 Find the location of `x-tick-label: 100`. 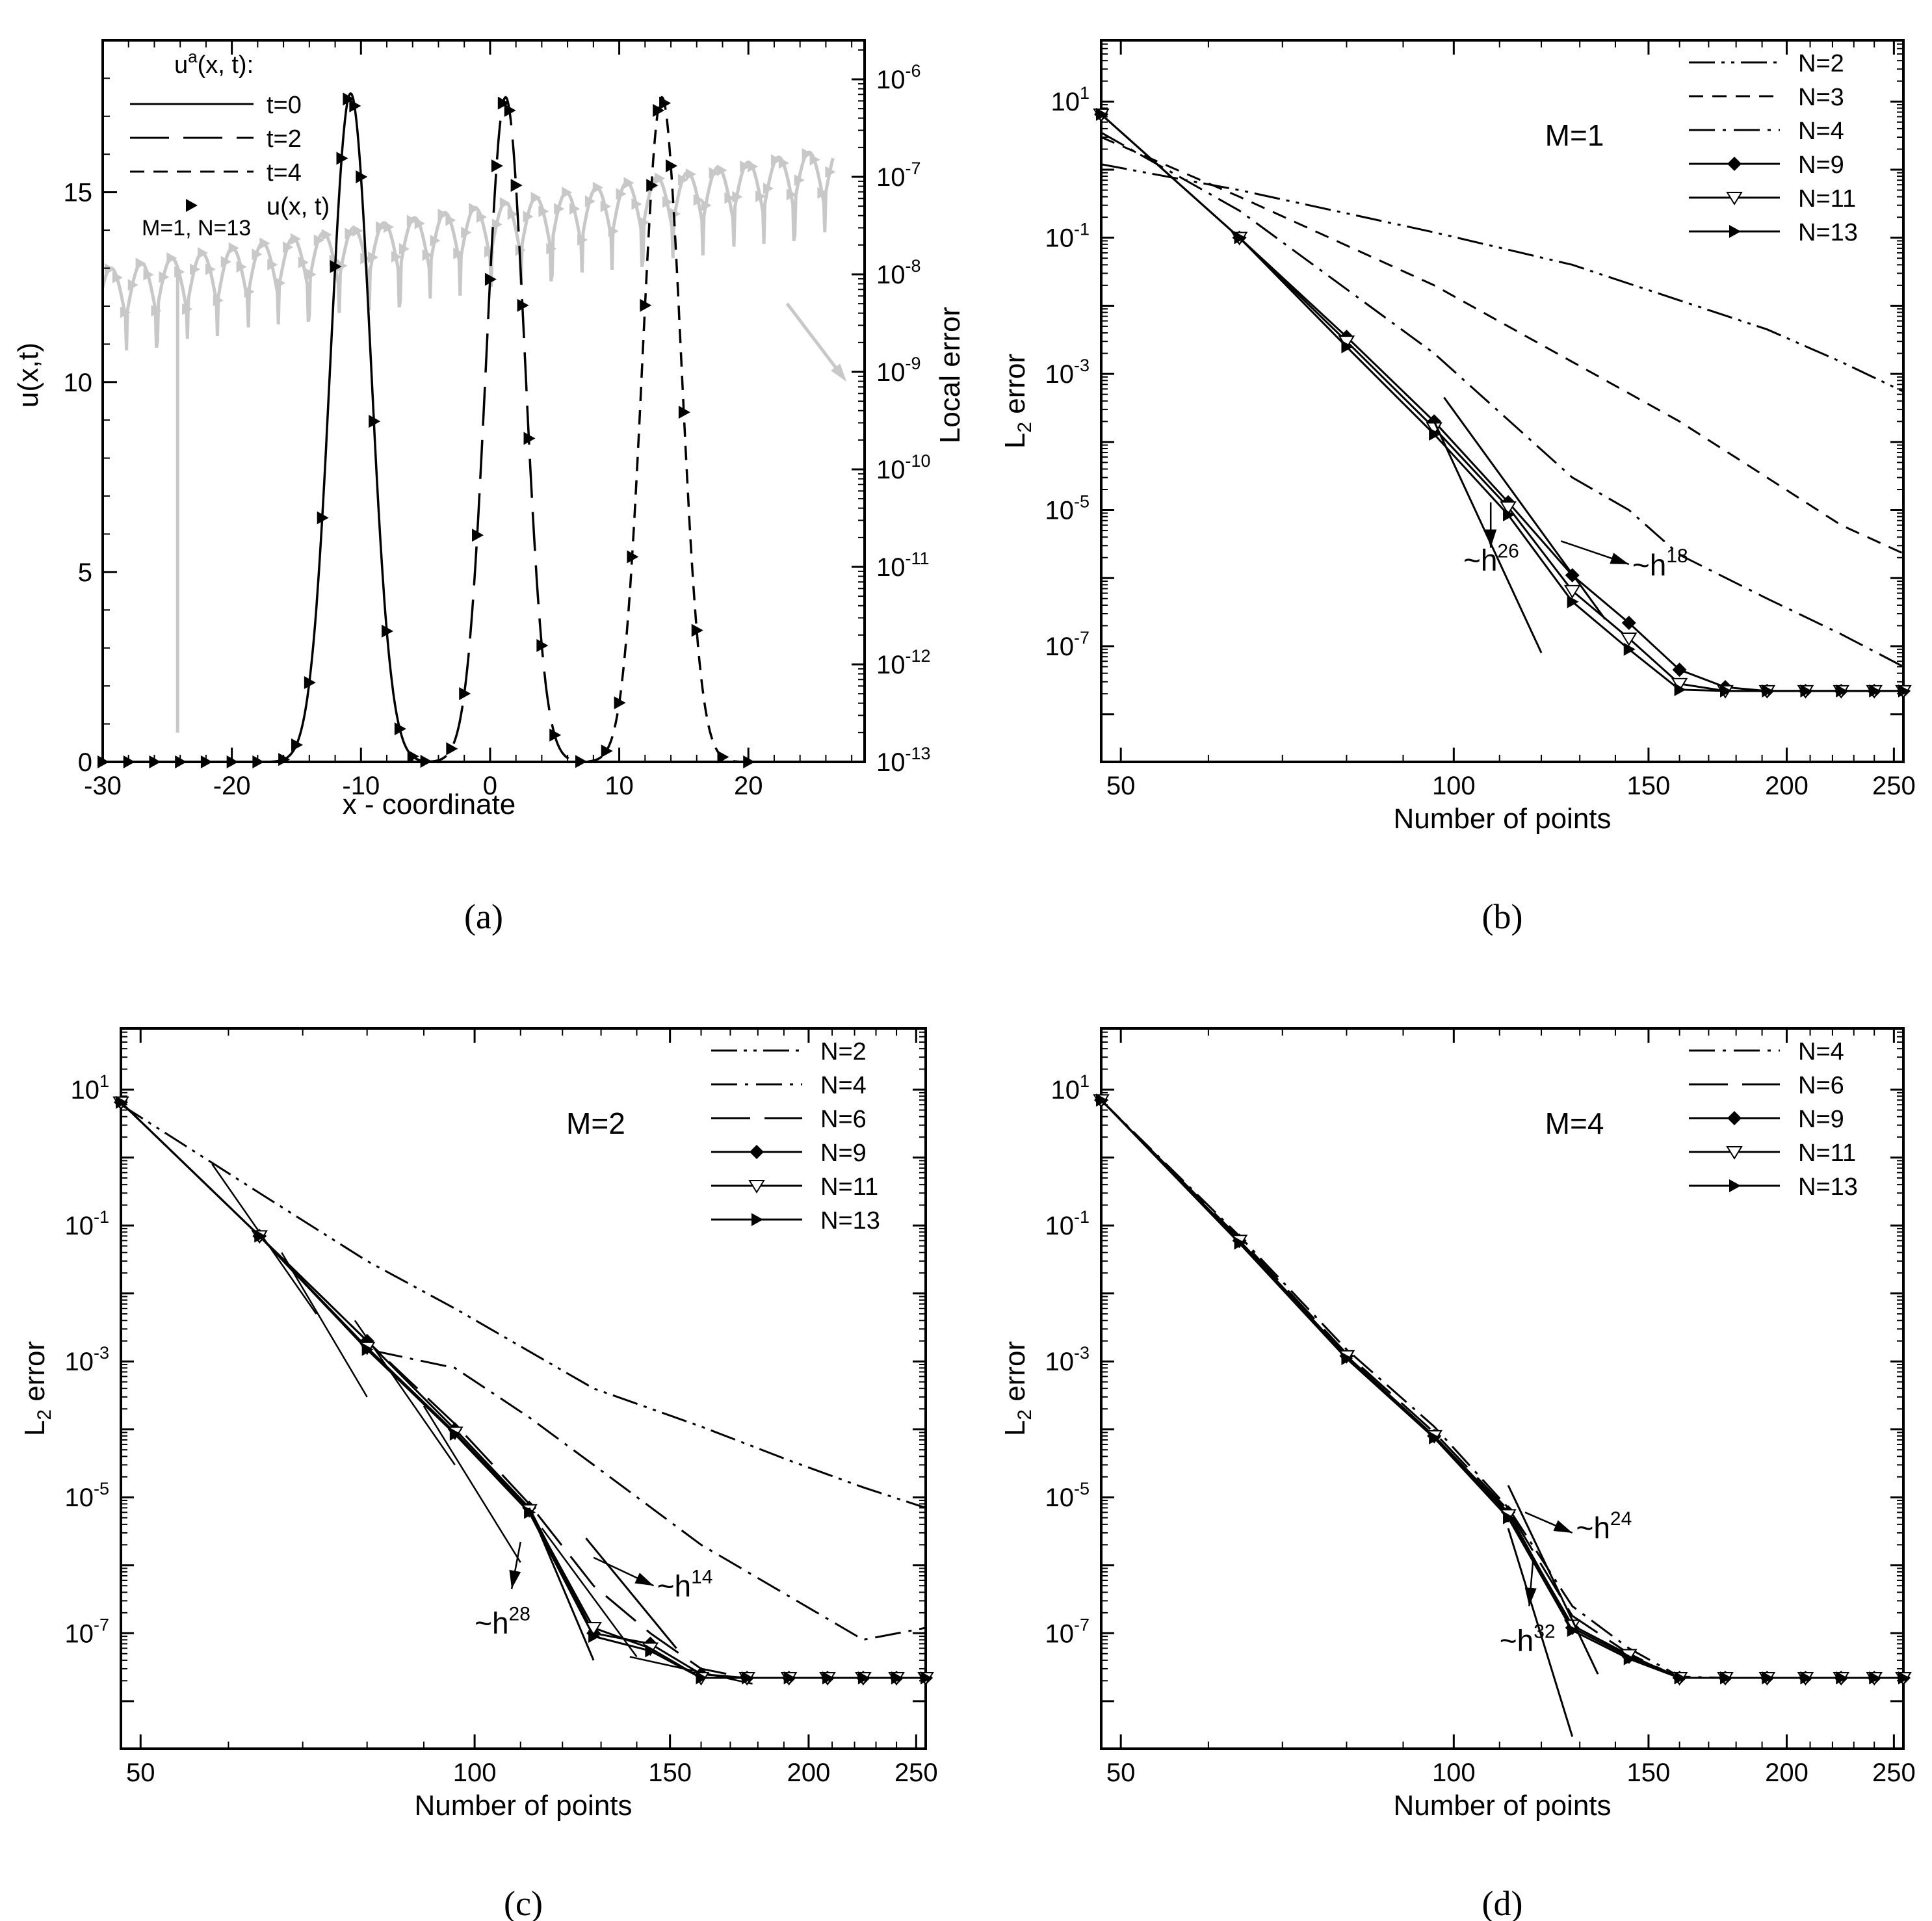

x-tick-label: 100 is located at coordinates (1454, 1772).